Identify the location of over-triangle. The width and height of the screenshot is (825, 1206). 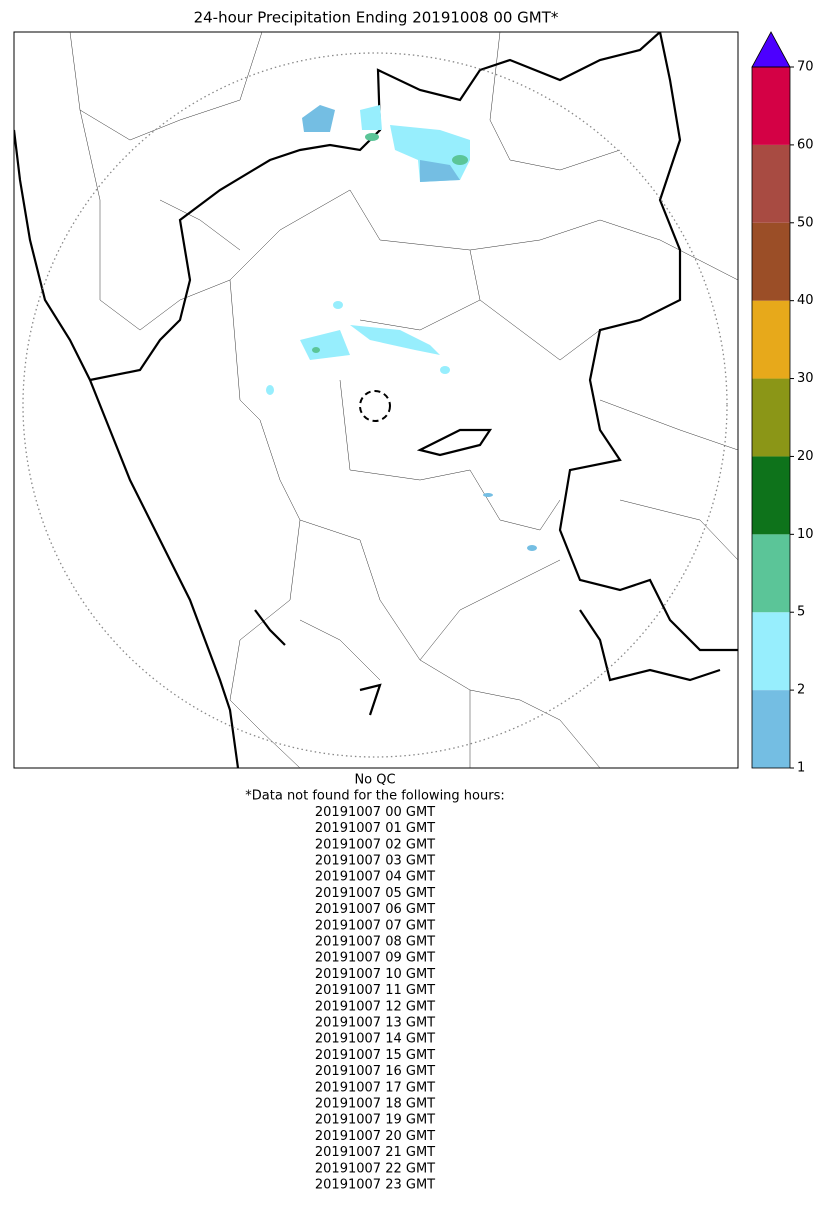
(771, 49).